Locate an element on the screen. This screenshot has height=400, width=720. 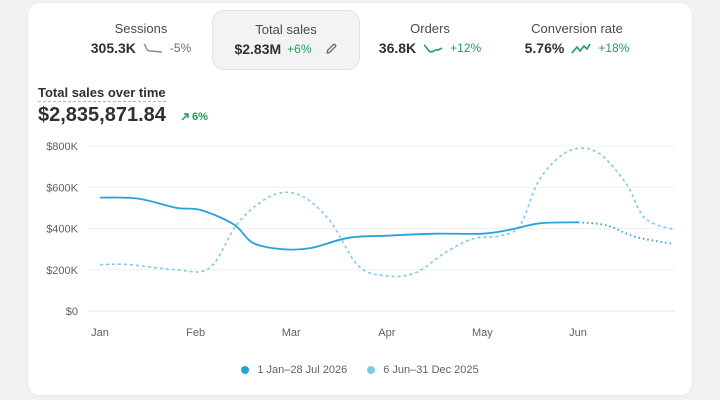
y-tick-label: $400K is located at coordinates (62, 230).